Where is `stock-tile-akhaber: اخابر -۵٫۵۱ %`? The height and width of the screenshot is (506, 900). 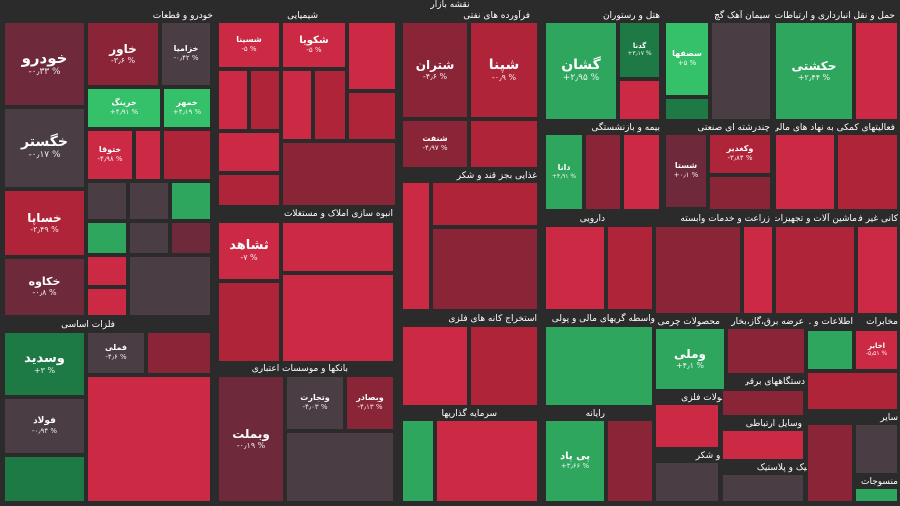 stock-tile-akhaber: اخابر -۵٫۵۱ % is located at coordinates (876, 350).